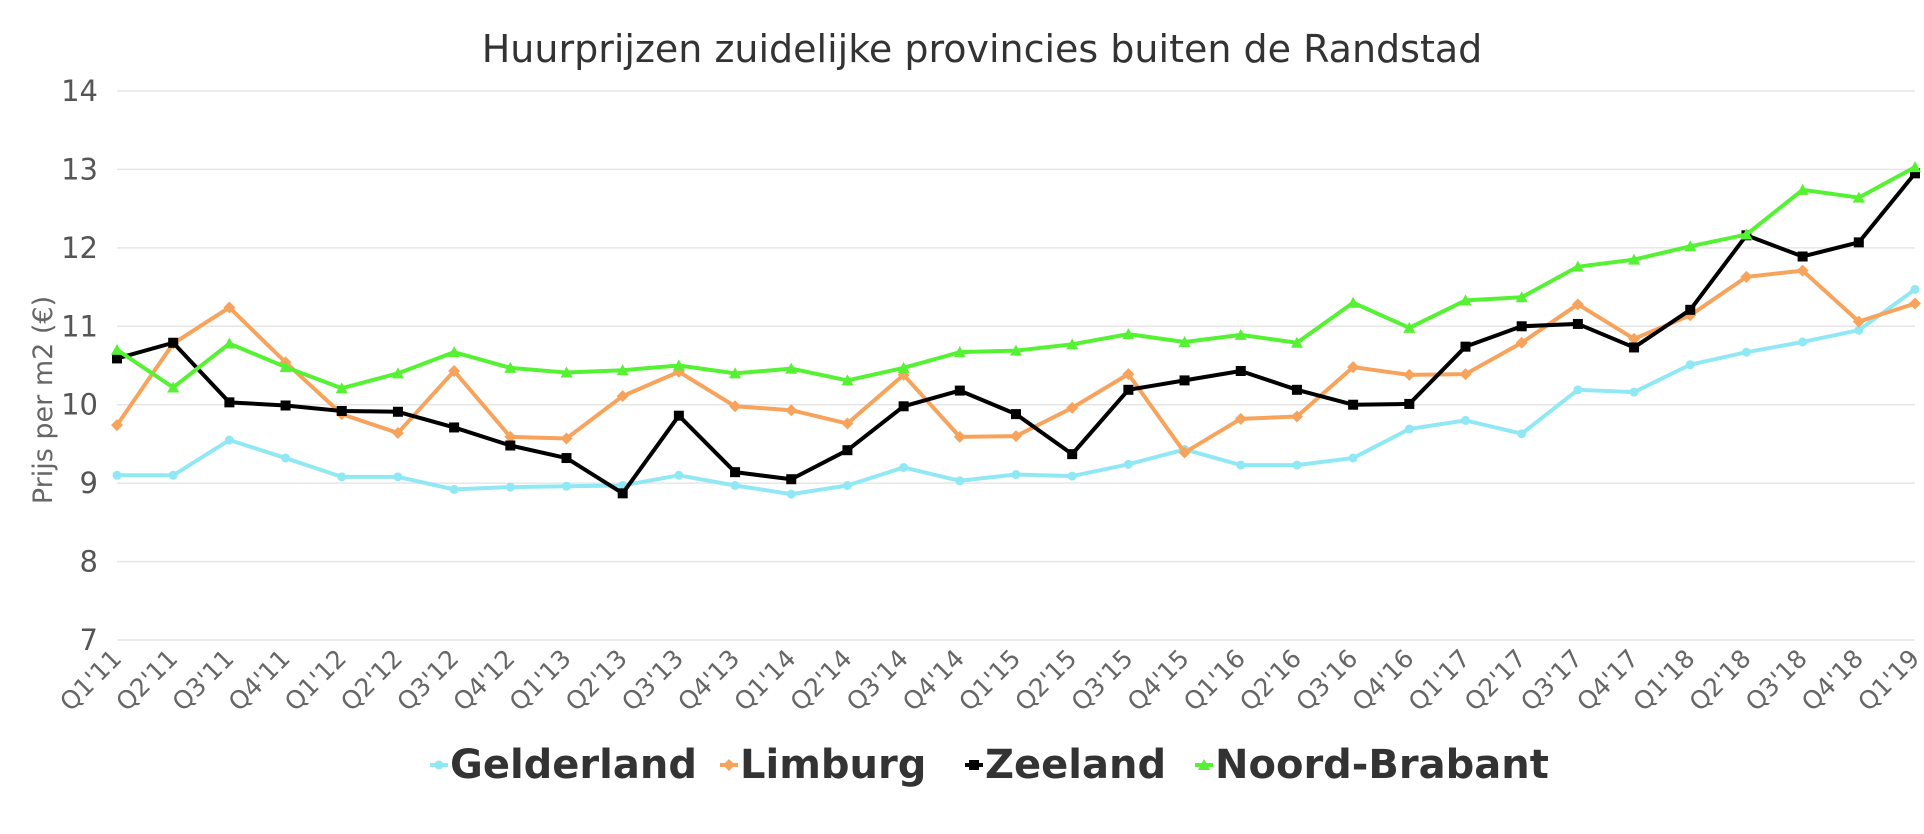 This screenshot has width=1924, height=834. I want to click on x-tick-label: Q4'17, so click(1607, 680).